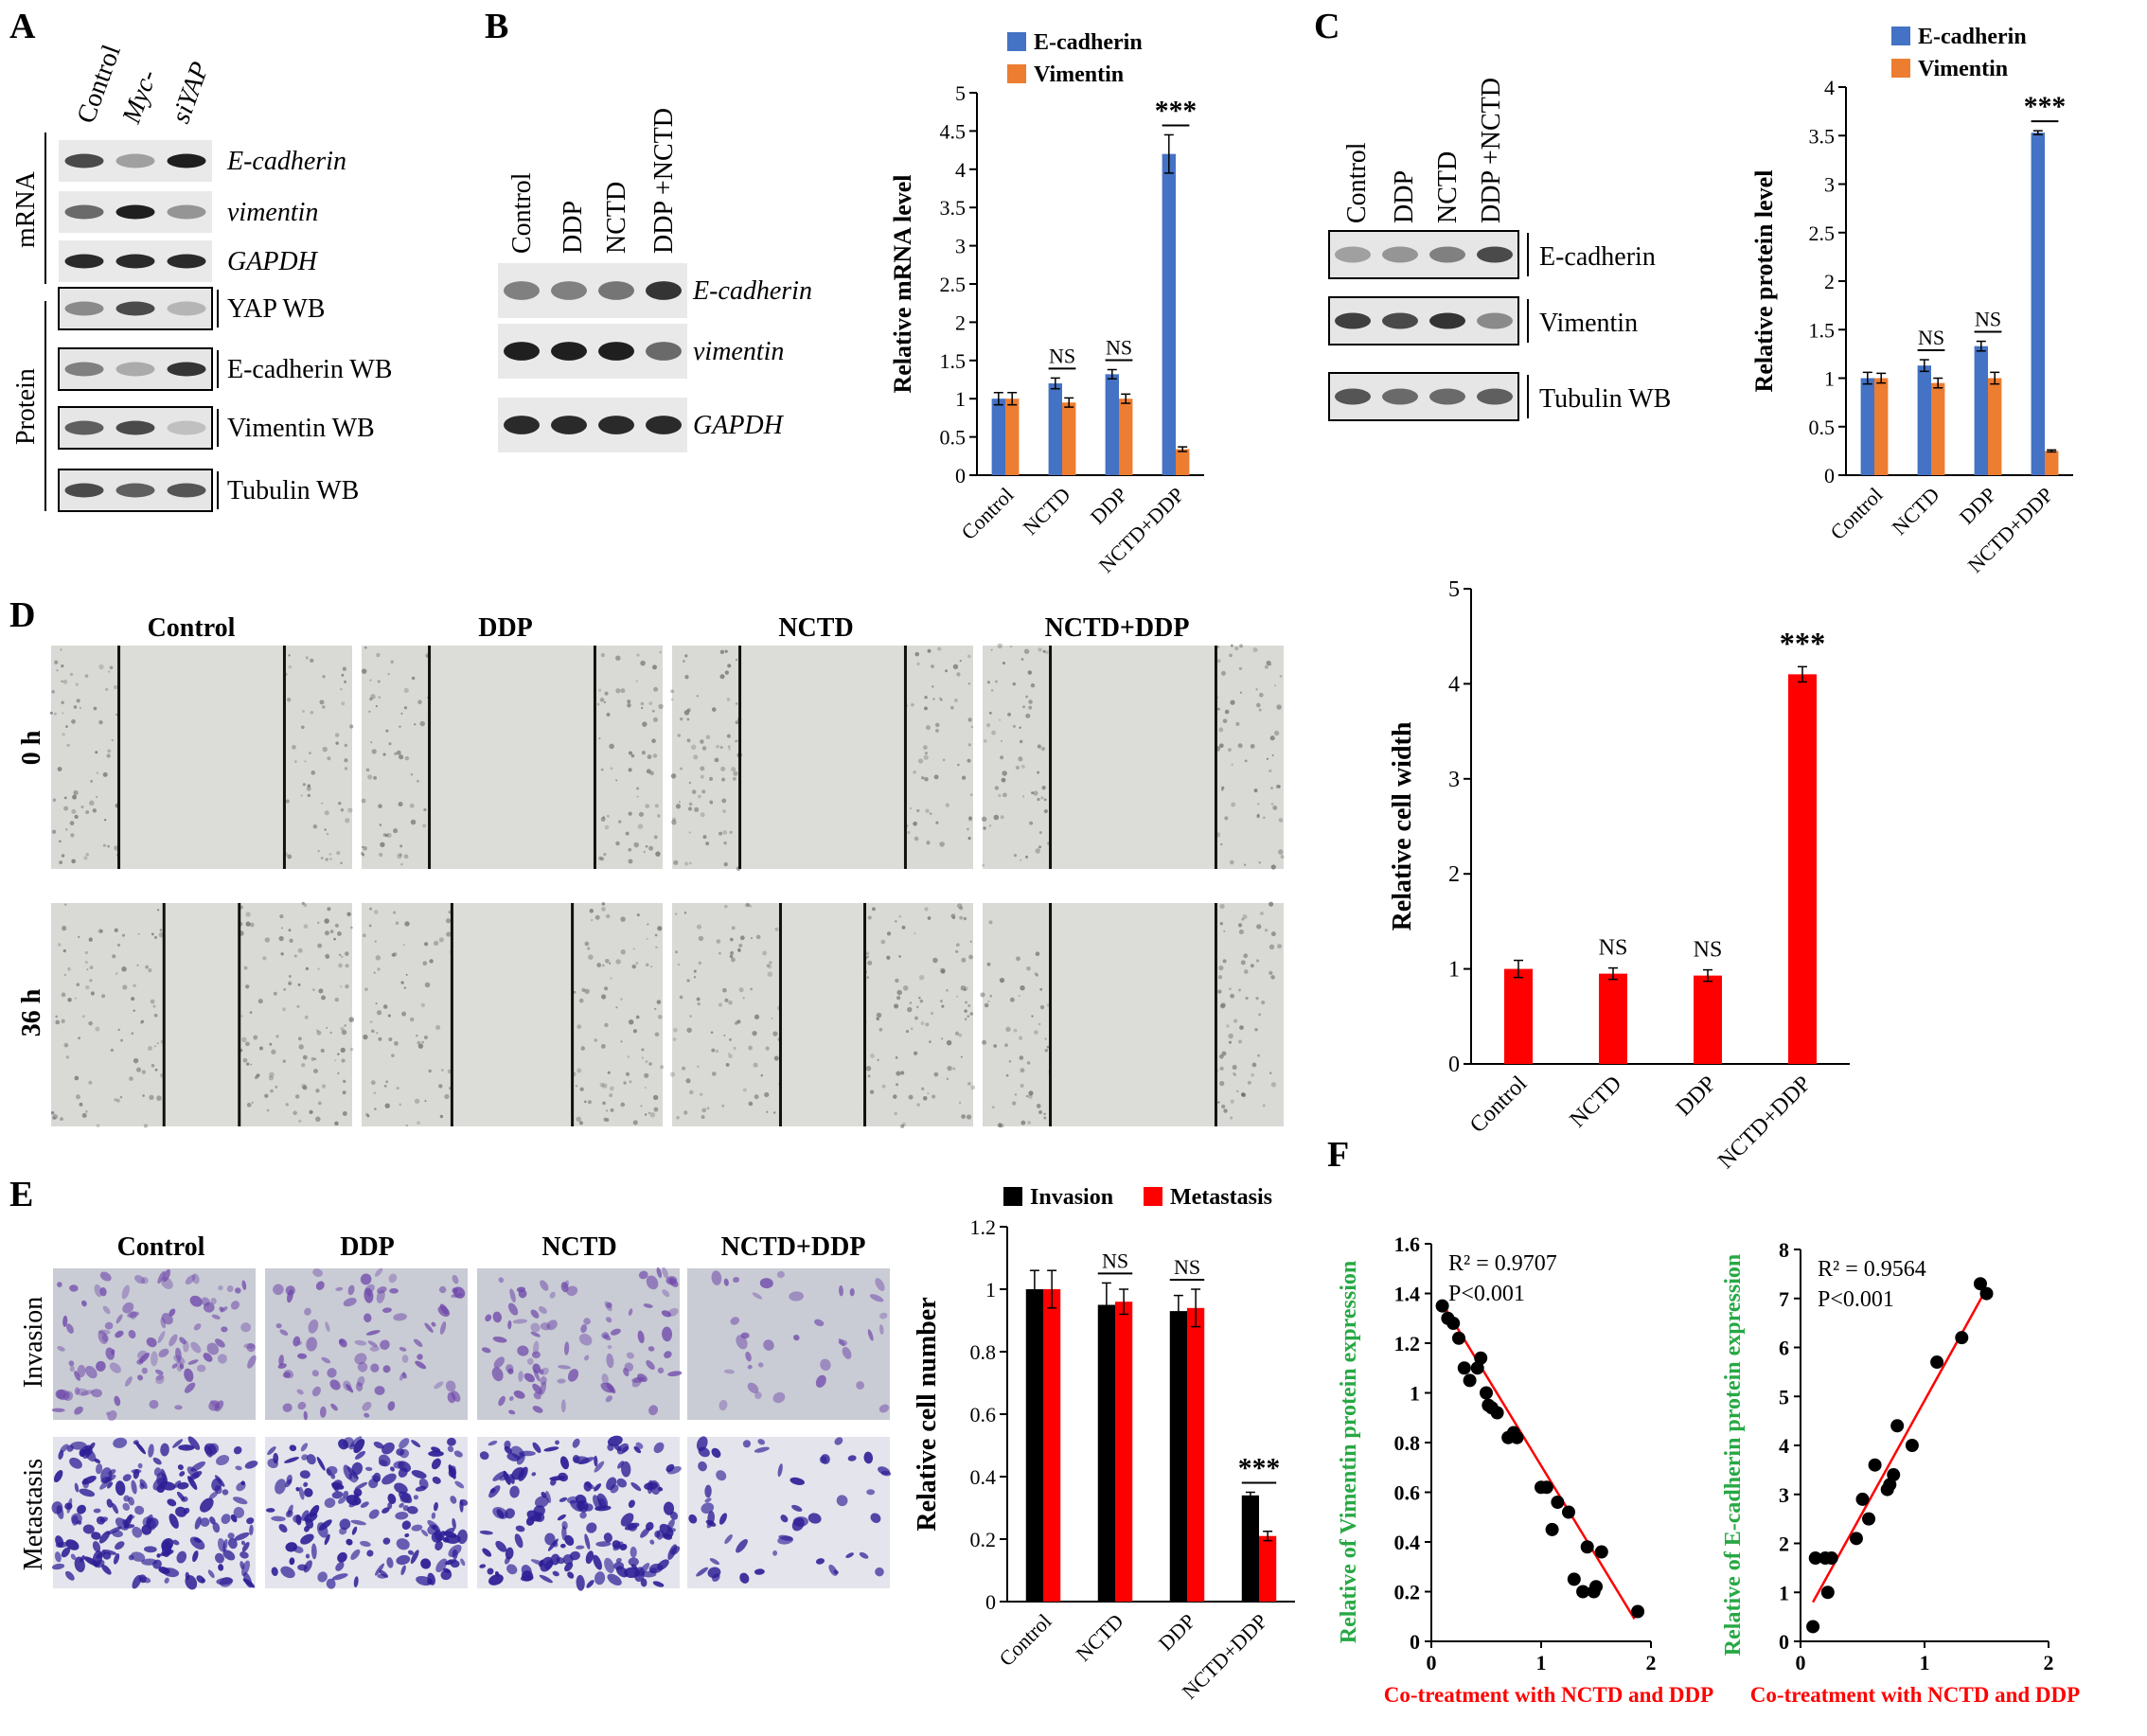  I want to click on y-axis-label: Relative of Vimentin protein expression, so click(1349, 1452).